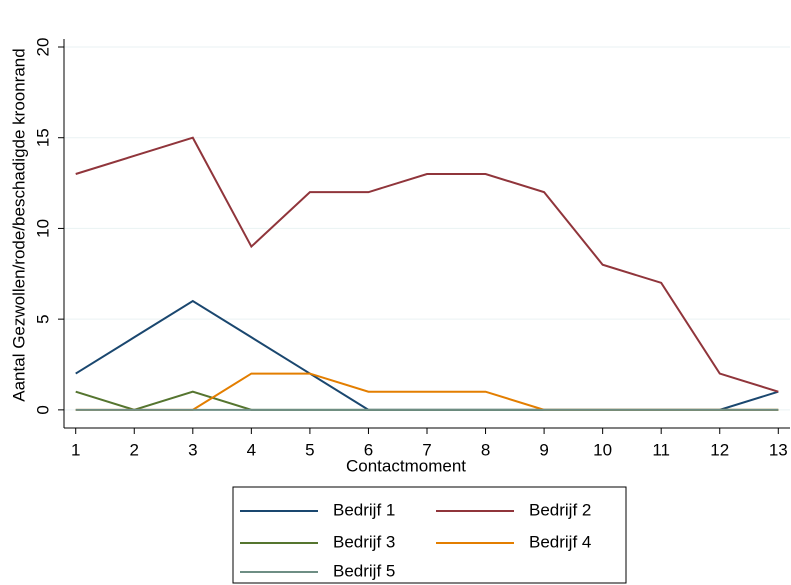 This screenshot has height=585, width=791. Describe the element at coordinates (42, 409) in the screenshot. I see `y-tick-label: 0` at that location.